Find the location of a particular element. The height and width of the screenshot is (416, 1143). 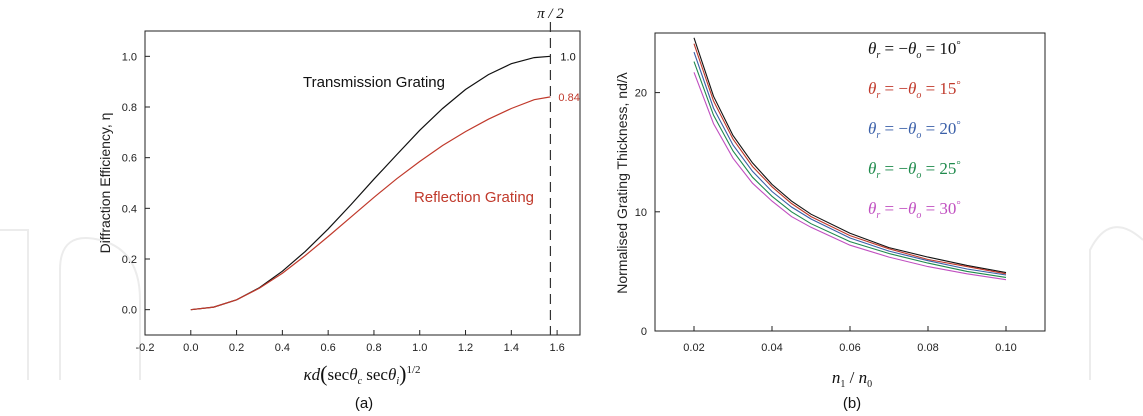

chart-a-y-tick-label: 0.4 is located at coordinates (129, 209).